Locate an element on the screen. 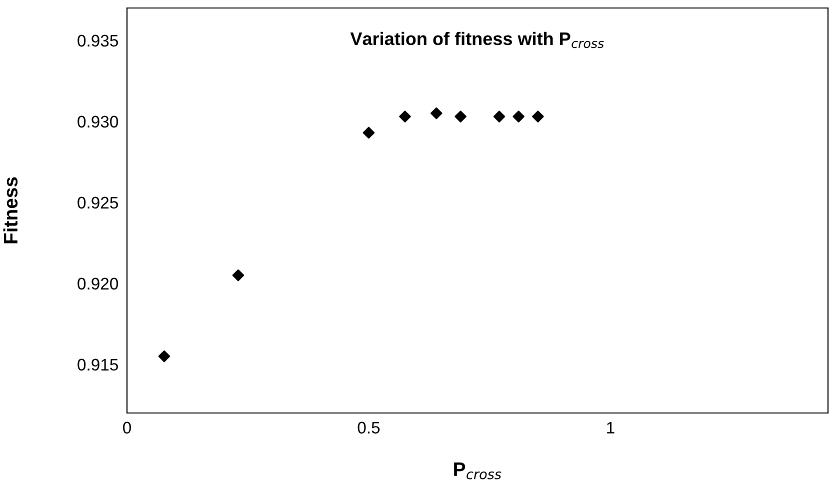  x-axis-title: P$_{cross}$ is located at coordinates (478, 471).